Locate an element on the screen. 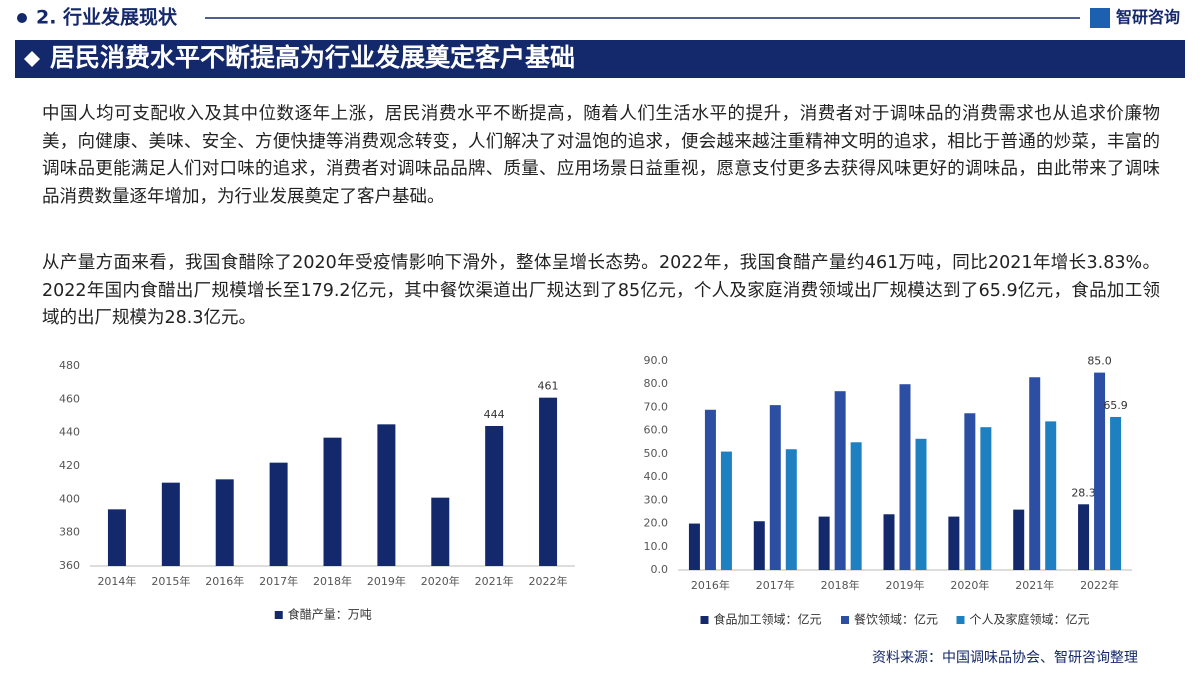 This screenshot has width=1200, height=679. y-tick-label: 10.0 is located at coordinates (656, 546).